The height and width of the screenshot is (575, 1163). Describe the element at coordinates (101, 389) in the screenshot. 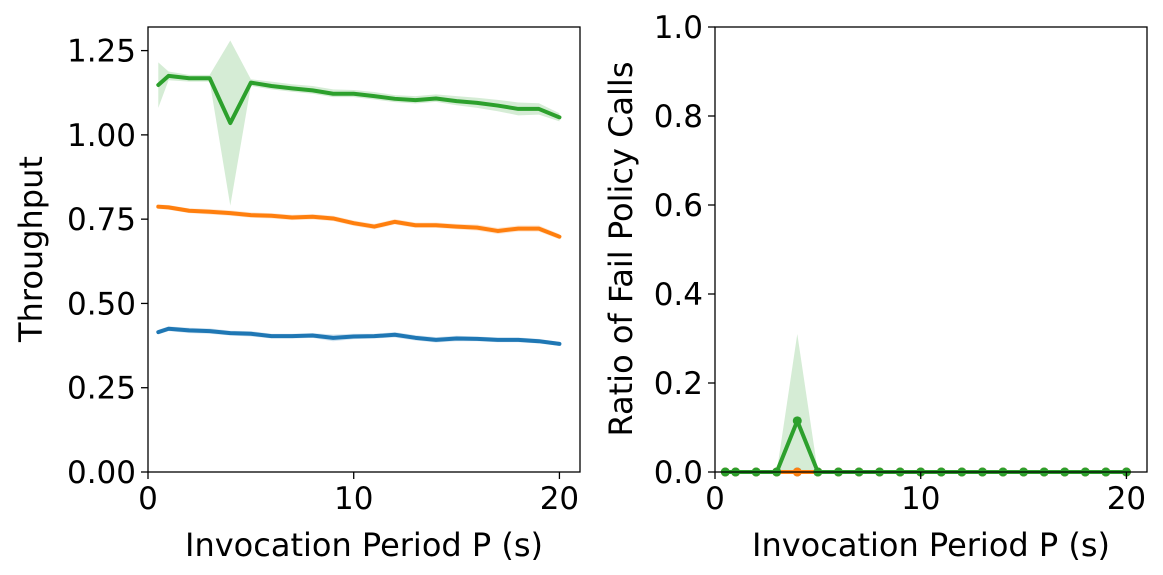

I see `throughput-y-tick-label: 0.25` at that location.